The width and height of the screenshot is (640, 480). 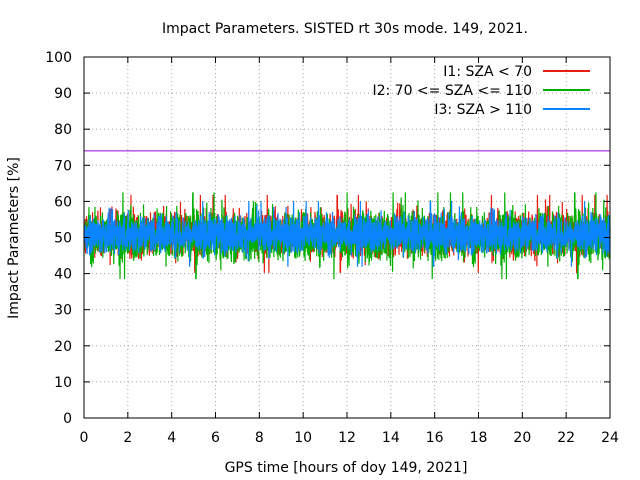 I want to click on y-tick-label: 80, so click(x=63, y=130).